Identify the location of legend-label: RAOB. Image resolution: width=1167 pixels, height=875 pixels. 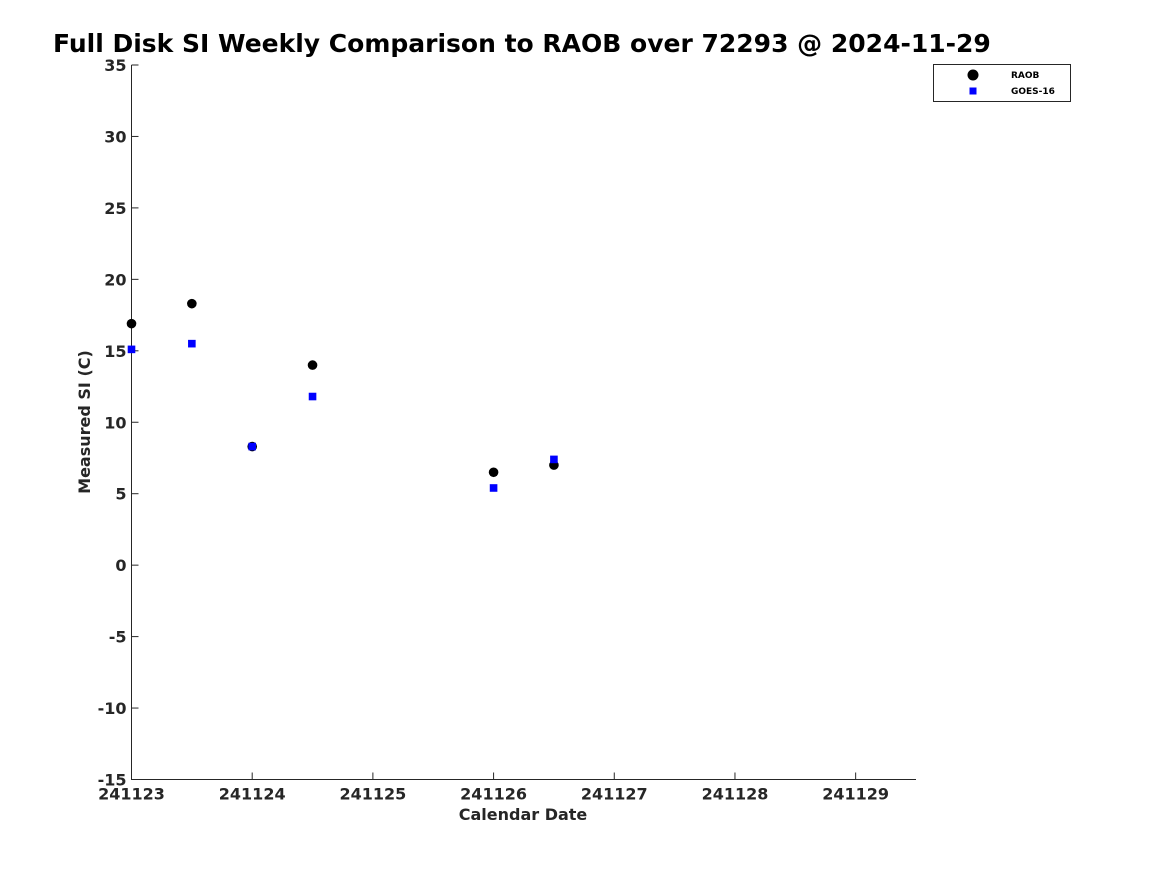
(1025, 76).